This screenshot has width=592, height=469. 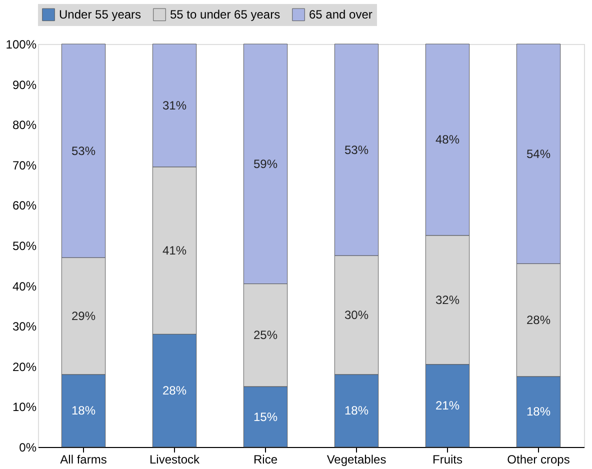 I want to click on x-tick-label: Fruits, so click(x=447, y=459).